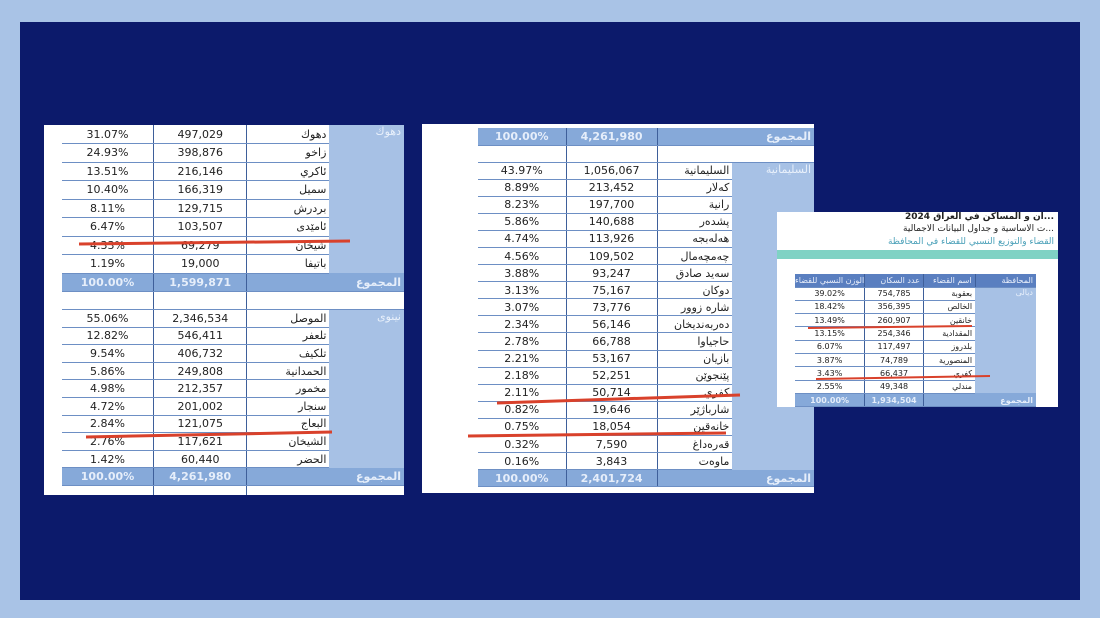  I want to click on population-cell: 19,000, so click(200, 264).